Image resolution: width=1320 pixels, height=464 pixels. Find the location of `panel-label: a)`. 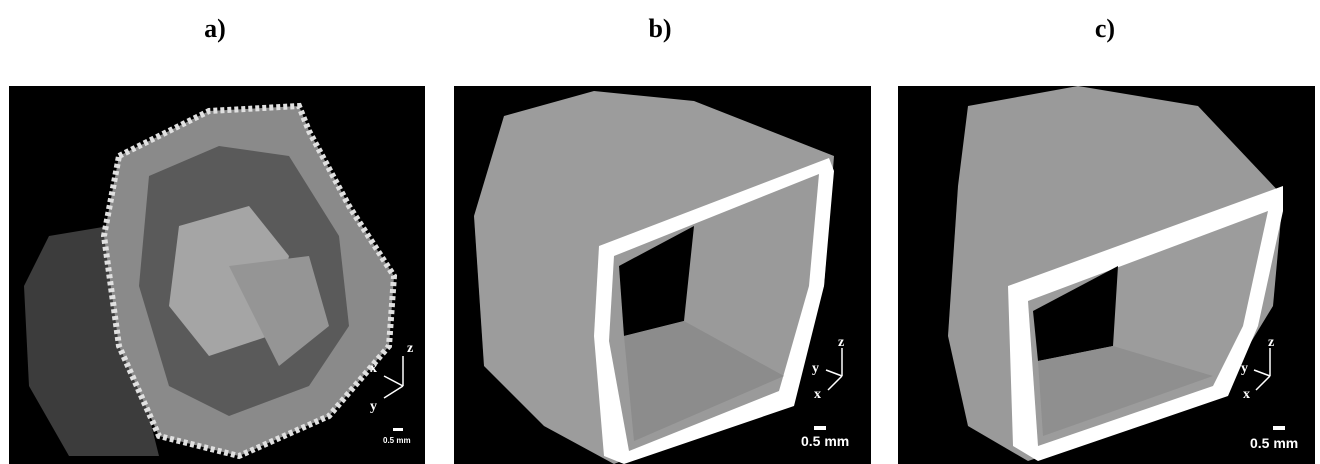

panel-label: a) is located at coordinates (215, 28).